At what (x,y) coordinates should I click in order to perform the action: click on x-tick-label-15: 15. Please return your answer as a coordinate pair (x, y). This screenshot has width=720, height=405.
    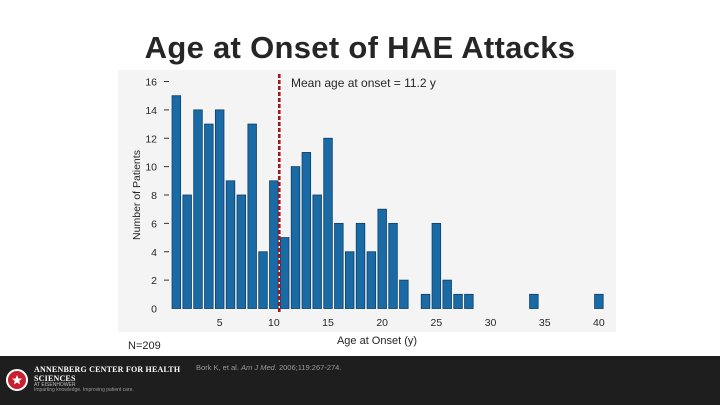
    Looking at the image, I should click on (328, 323).